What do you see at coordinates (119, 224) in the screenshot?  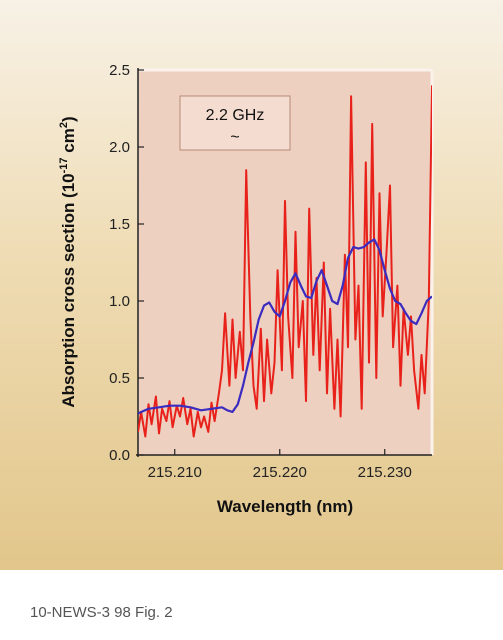 I see `y-tick-label: 1.5` at bounding box center [119, 224].